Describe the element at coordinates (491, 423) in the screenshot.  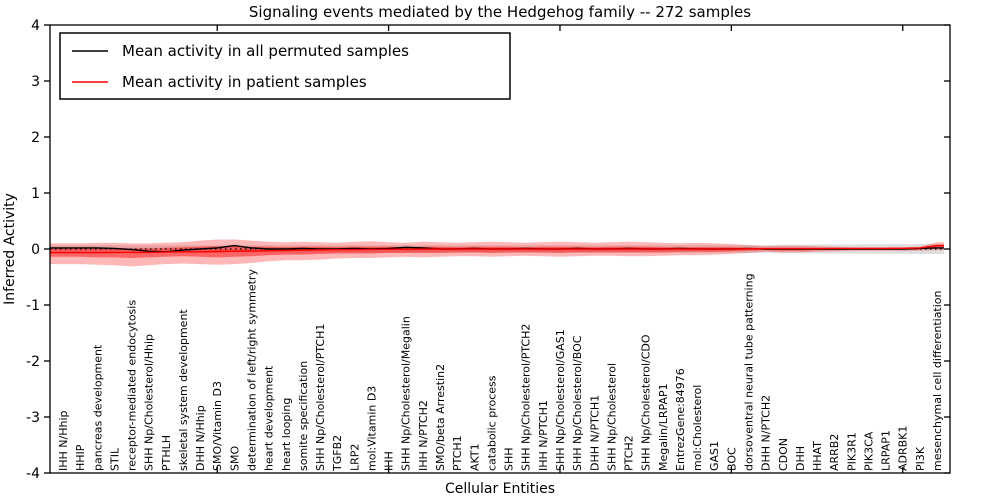
I see `x-category-label: catabolic process` at that location.